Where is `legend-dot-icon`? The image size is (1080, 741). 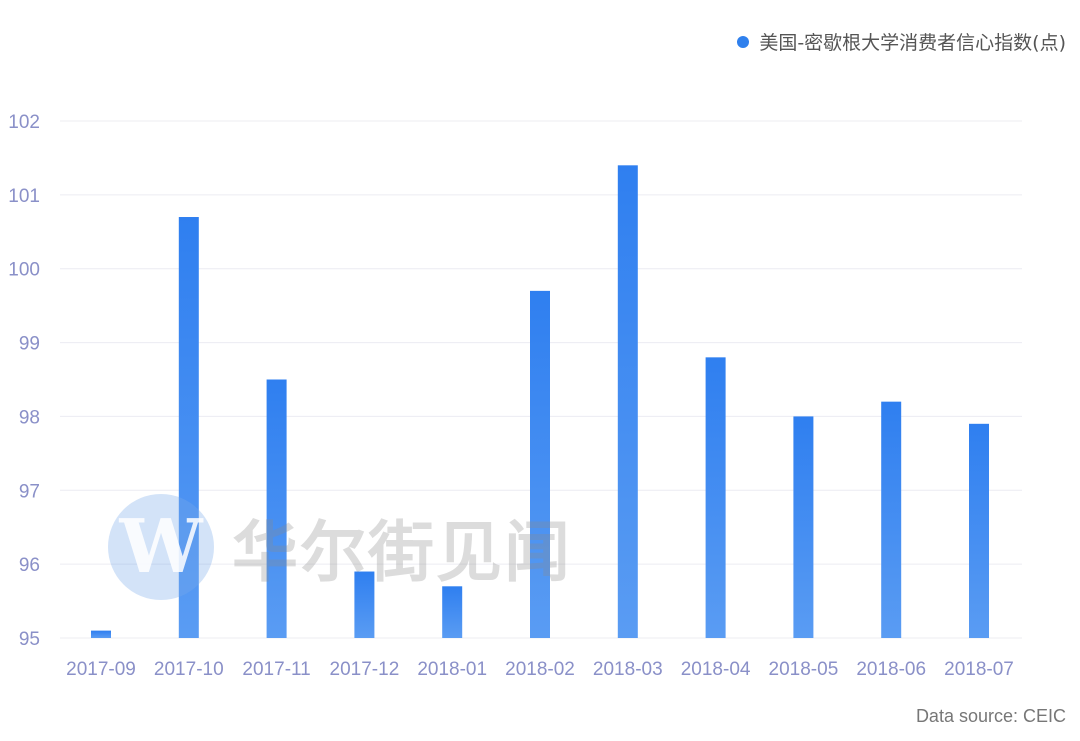
legend-dot-icon is located at coordinates (743, 41).